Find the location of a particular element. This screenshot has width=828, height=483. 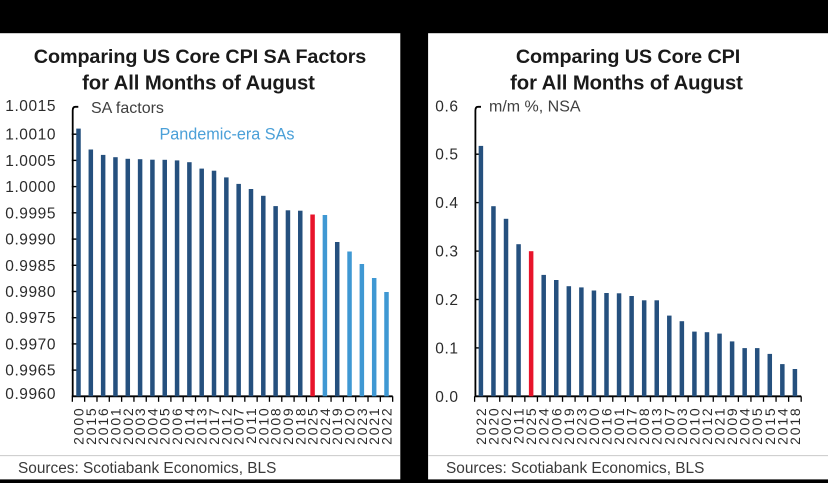

svg-text: 1.0000 is located at coordinates (30, 187).